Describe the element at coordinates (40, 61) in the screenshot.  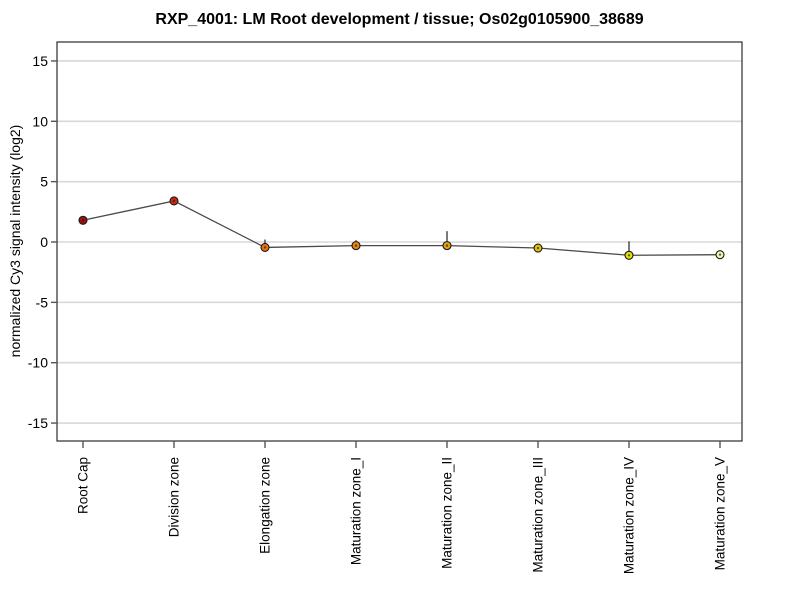
I see `y-tick-label-15: 15` at that location.